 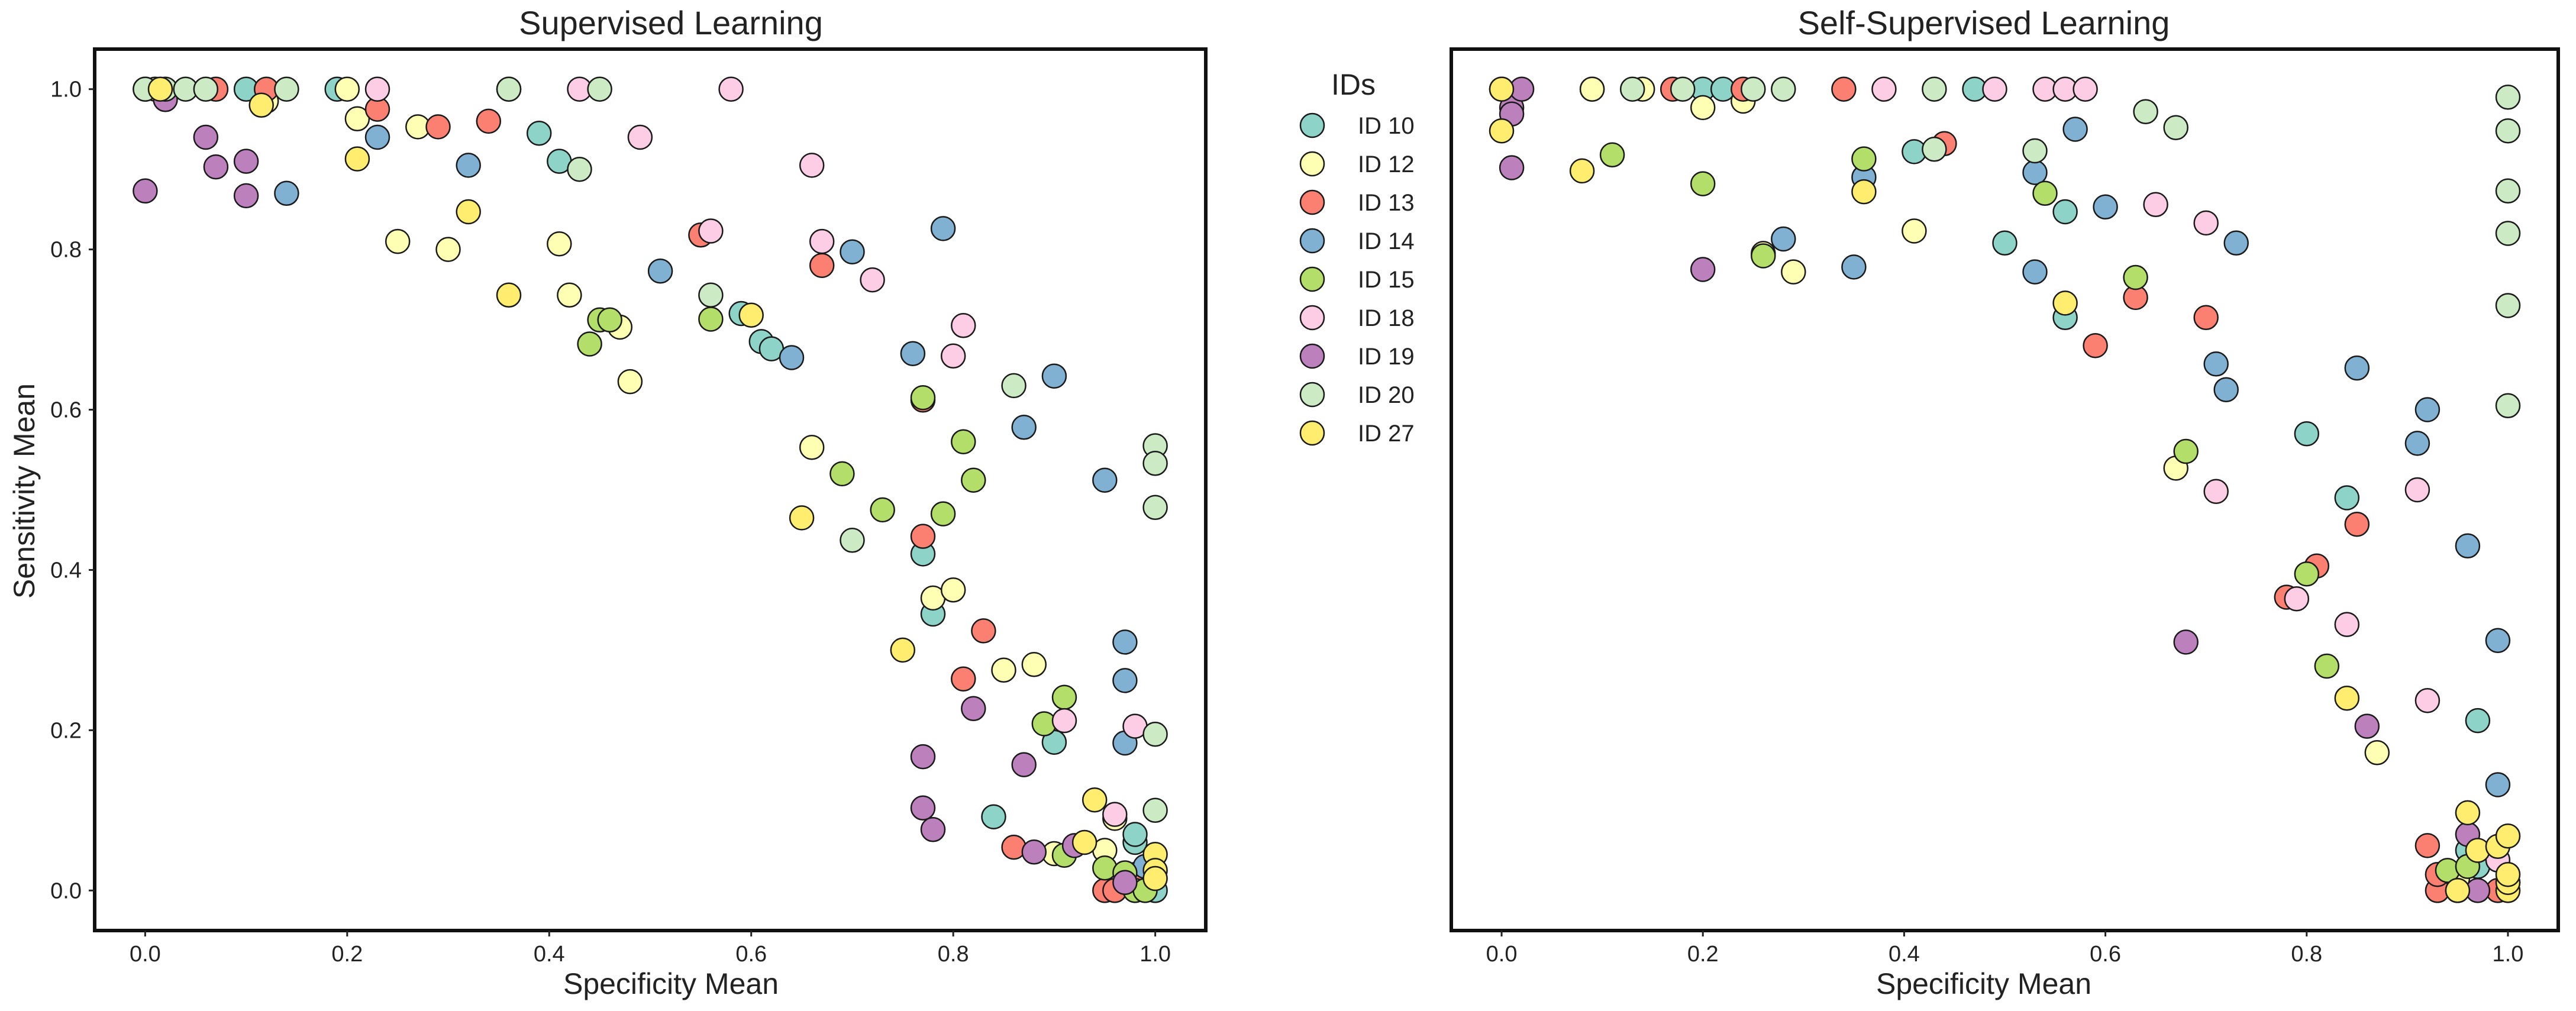 What do you see at coordinates (66, 730) in the screenshot?
I see `y-tick-label: 0.2` at bounding box center [66, 730].